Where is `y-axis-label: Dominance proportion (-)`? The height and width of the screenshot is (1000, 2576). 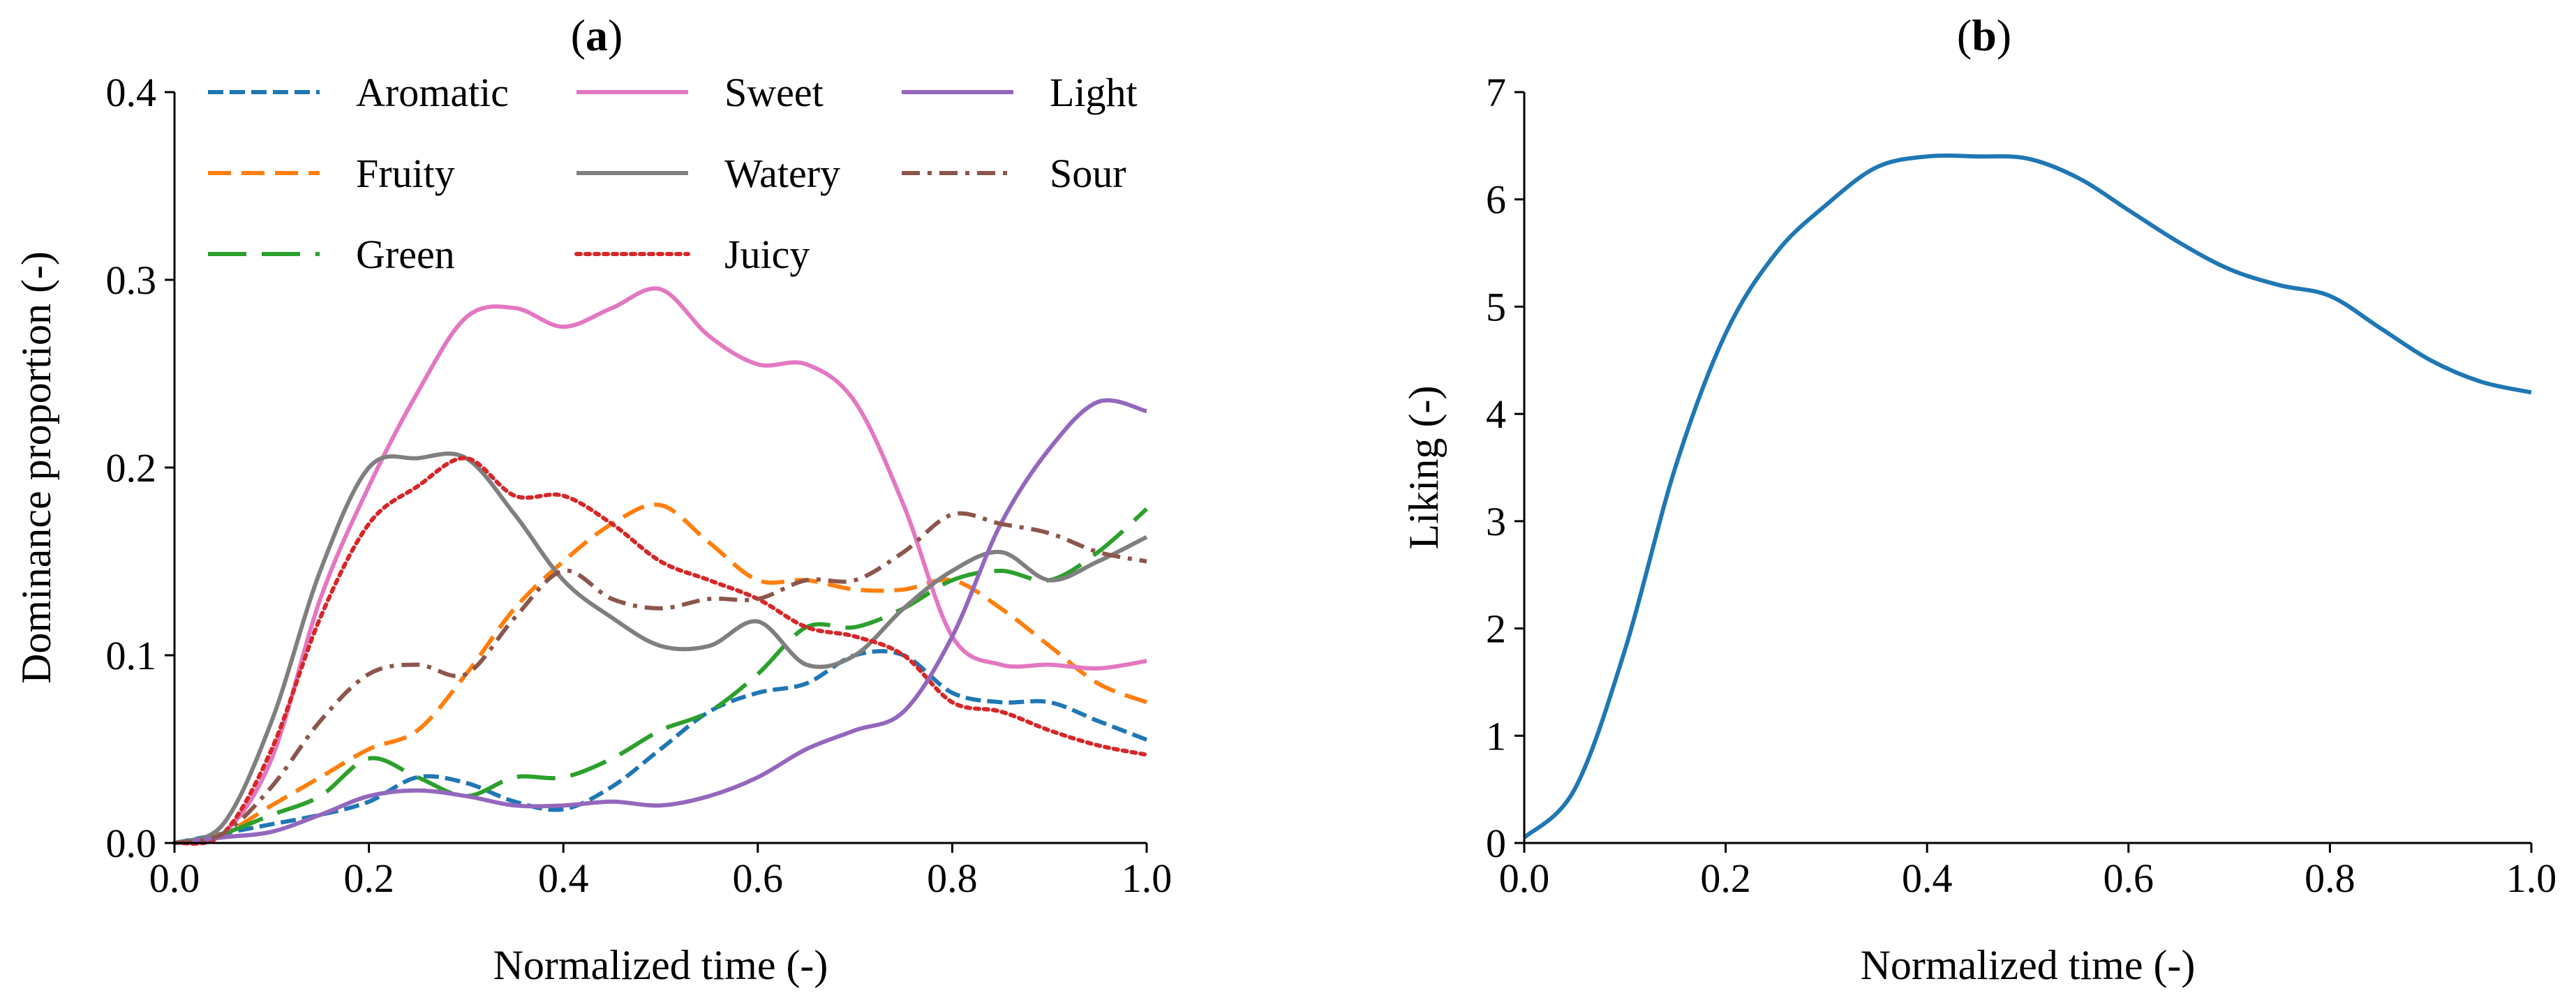 y-axis-label: Dominance proportion (-) is located at coordinates (36, 467).